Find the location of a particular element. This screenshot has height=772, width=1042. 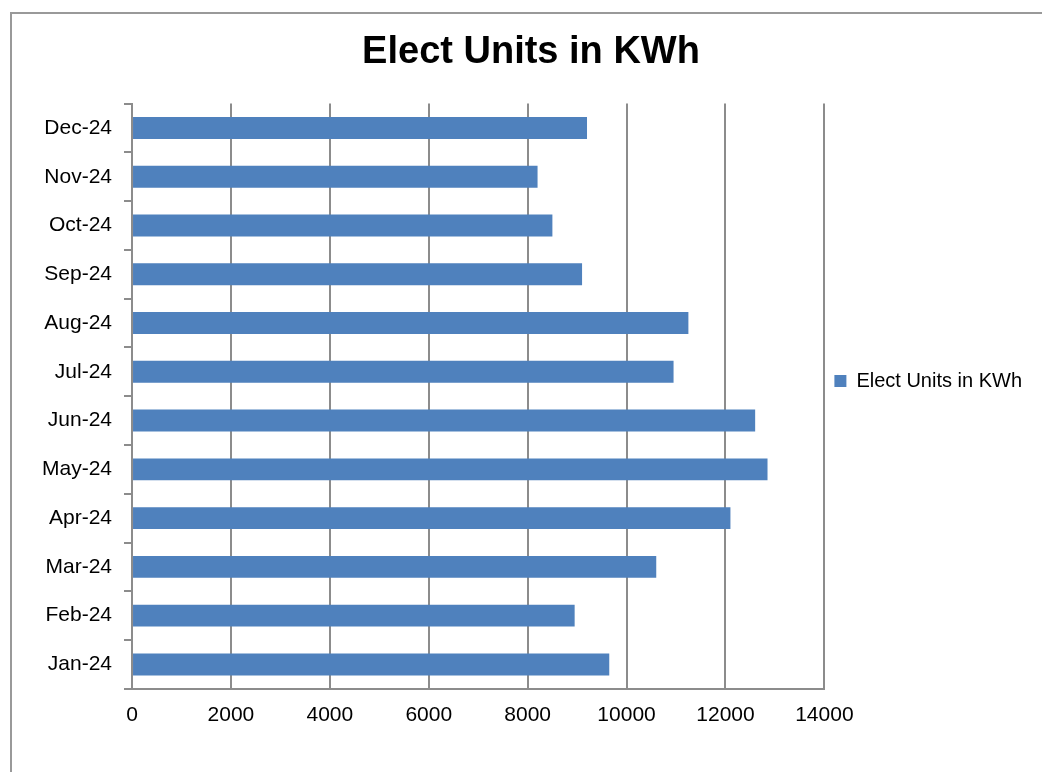

y-tick-label: Jun-24 is located at coordinates (80, 419).